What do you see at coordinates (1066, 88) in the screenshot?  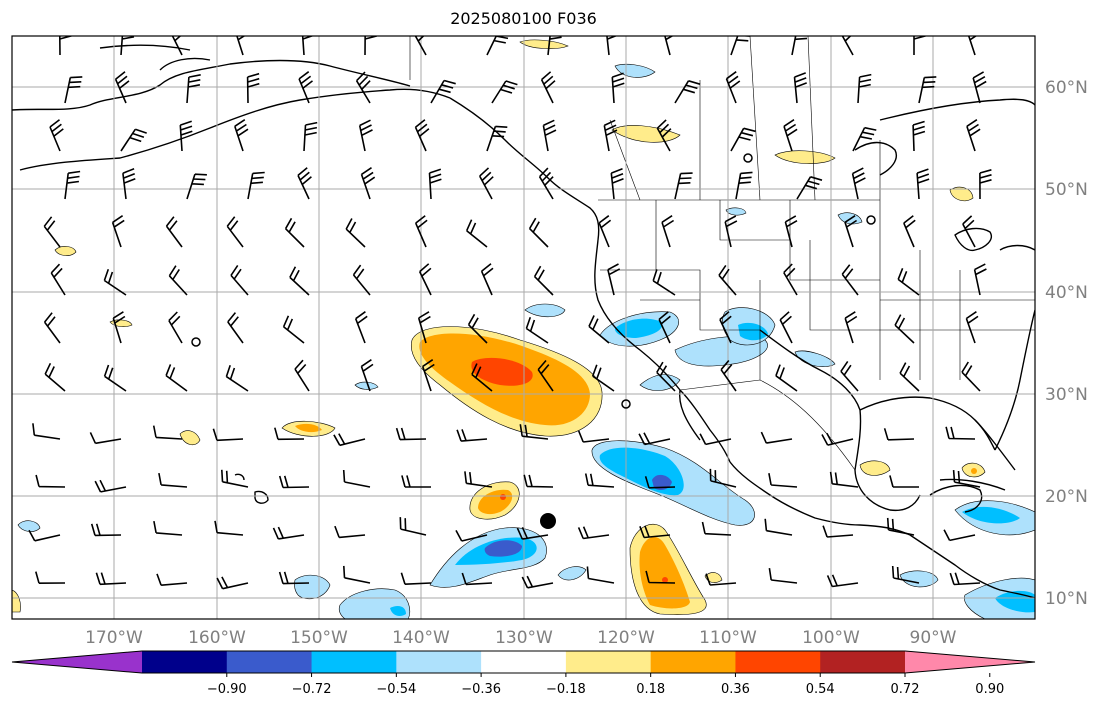 I see `lat-label-60n: 60°N` at bounding box center [1066, 88].